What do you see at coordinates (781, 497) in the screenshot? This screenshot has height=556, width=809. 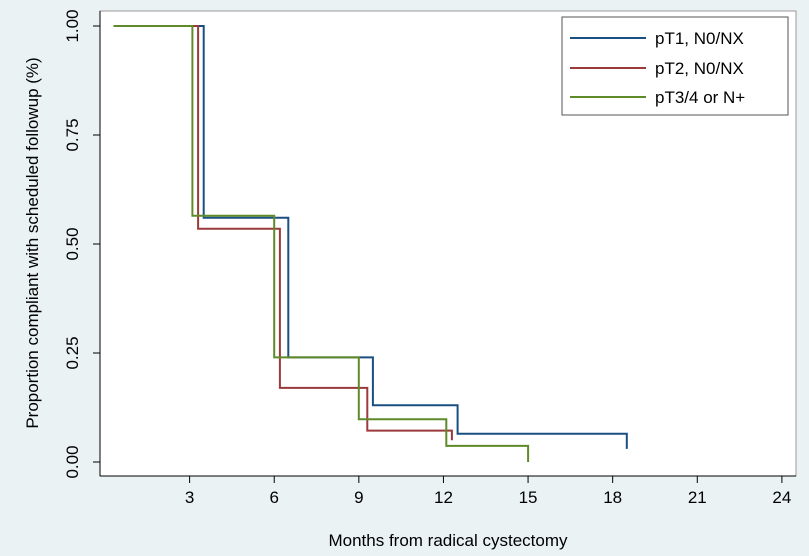 I see `x-tick-label: 24` at bounding box center [781, 497].